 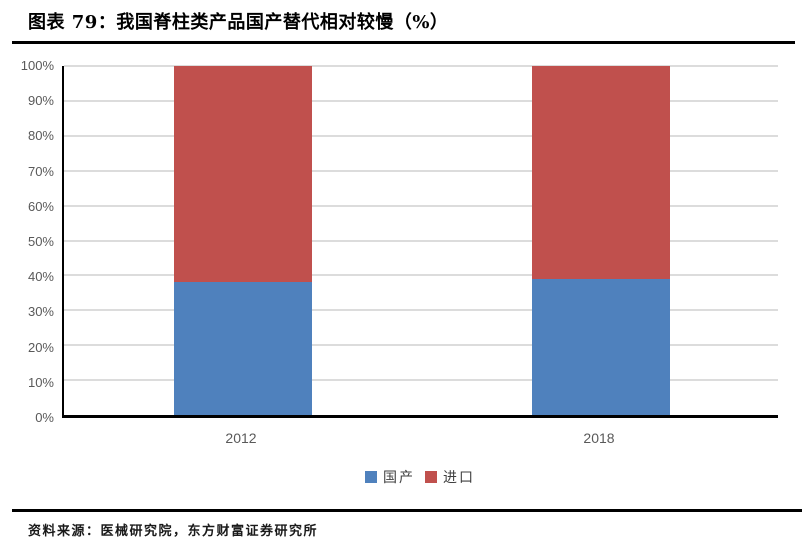 I want to click on bar-2018, so click(x=601, y=240).